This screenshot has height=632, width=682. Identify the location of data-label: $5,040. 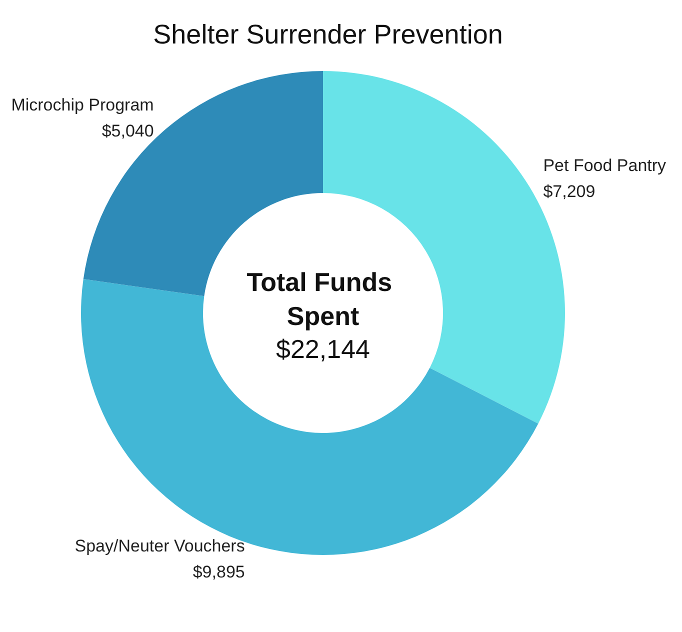
(128, 131).